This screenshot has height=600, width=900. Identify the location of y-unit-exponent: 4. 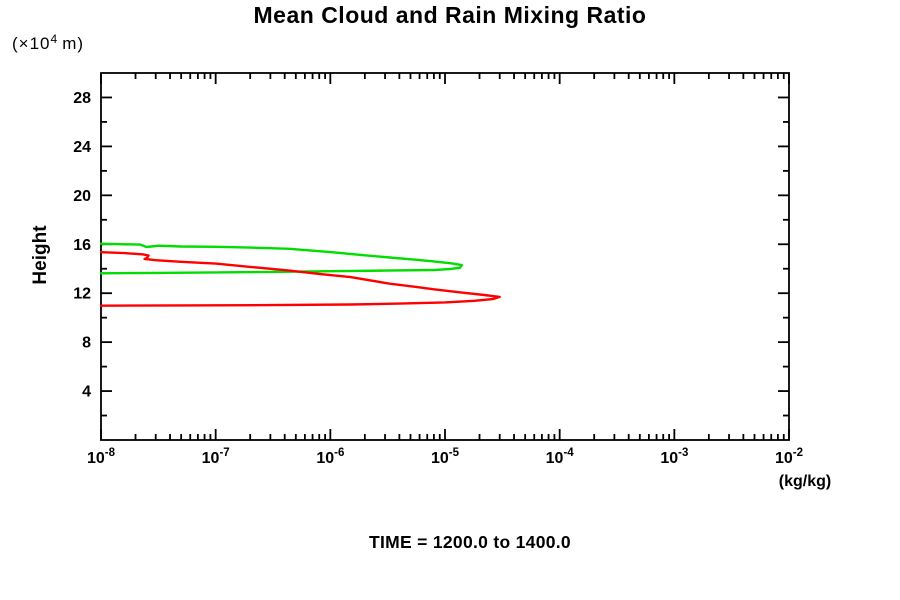
(54, 39).